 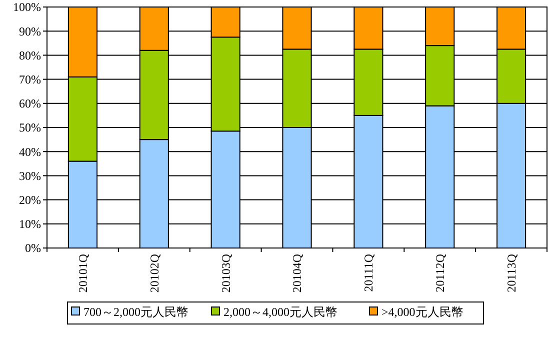 I want to click on y-tick-label: 100%, so click(x=27, y=7).